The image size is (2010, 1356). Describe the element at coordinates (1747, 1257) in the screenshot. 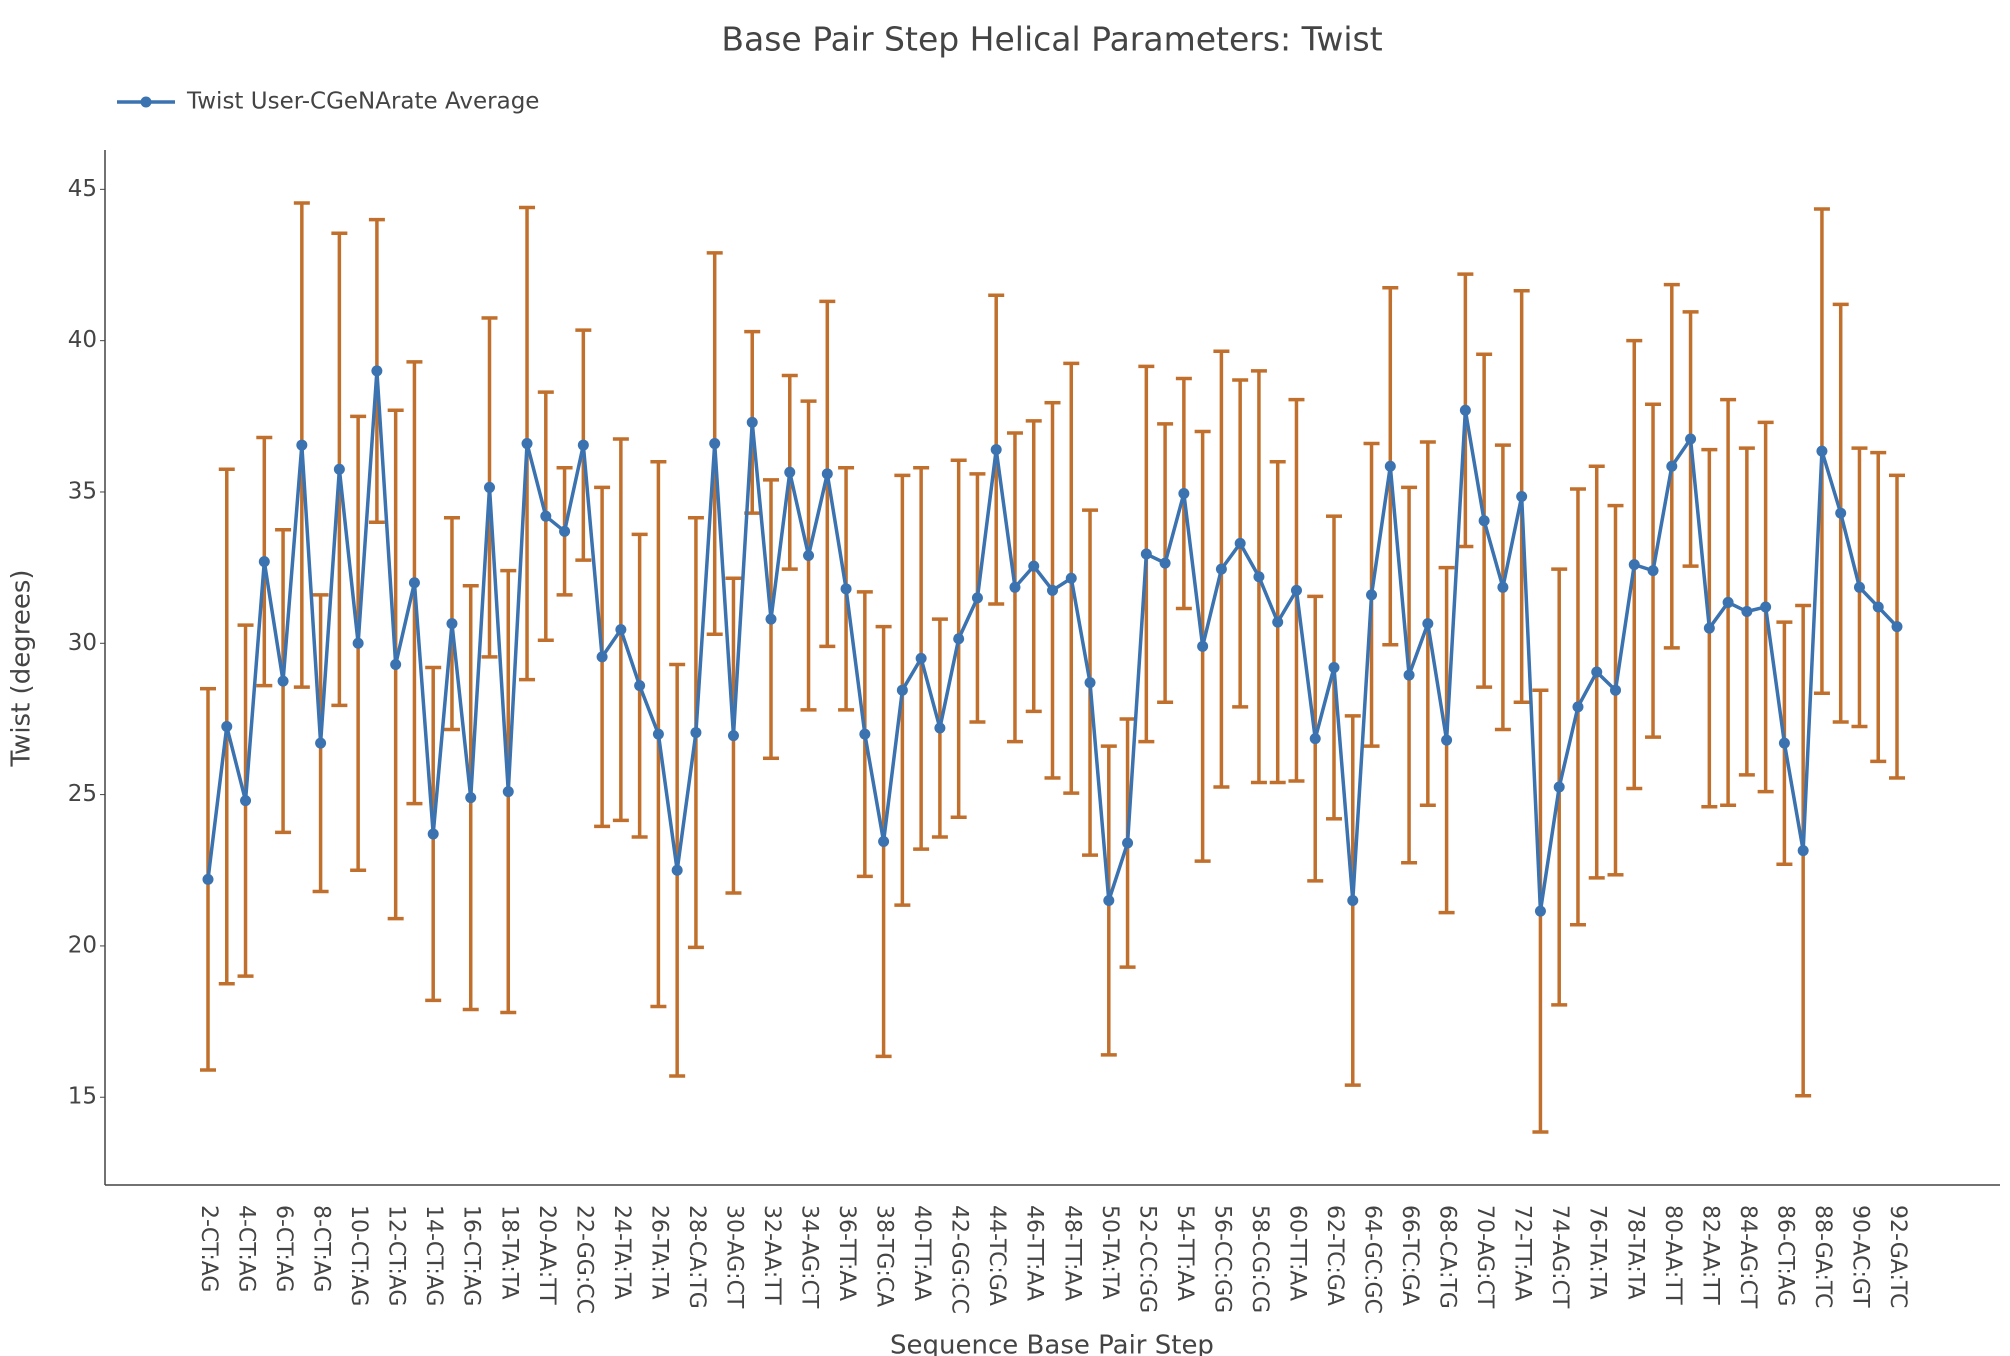

I see `x-tick-label: 84-AG:CT` at that location.